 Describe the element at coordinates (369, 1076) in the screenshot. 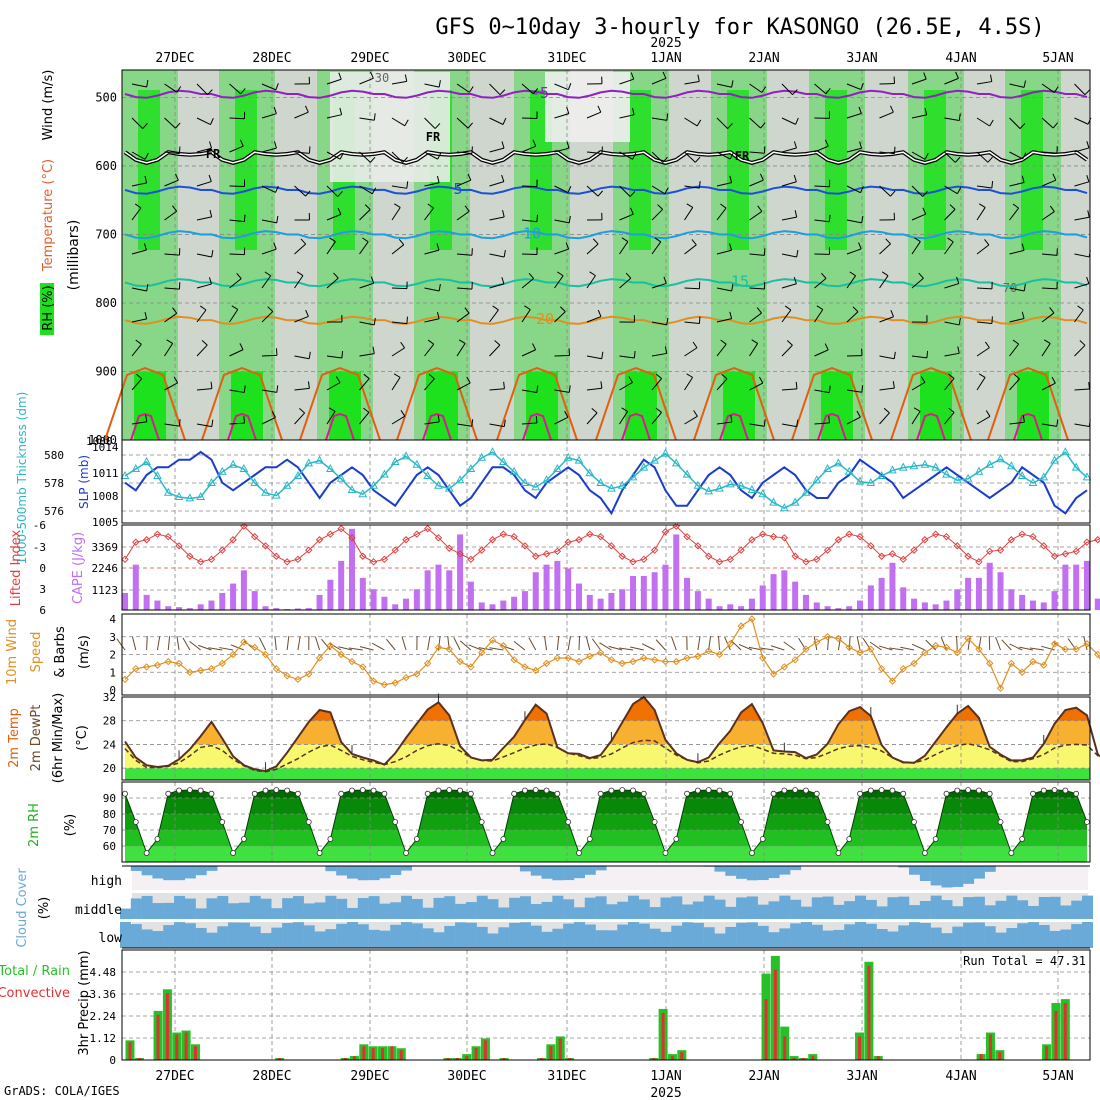

I see `date-label-bottom-2: 29DEC` at that location.